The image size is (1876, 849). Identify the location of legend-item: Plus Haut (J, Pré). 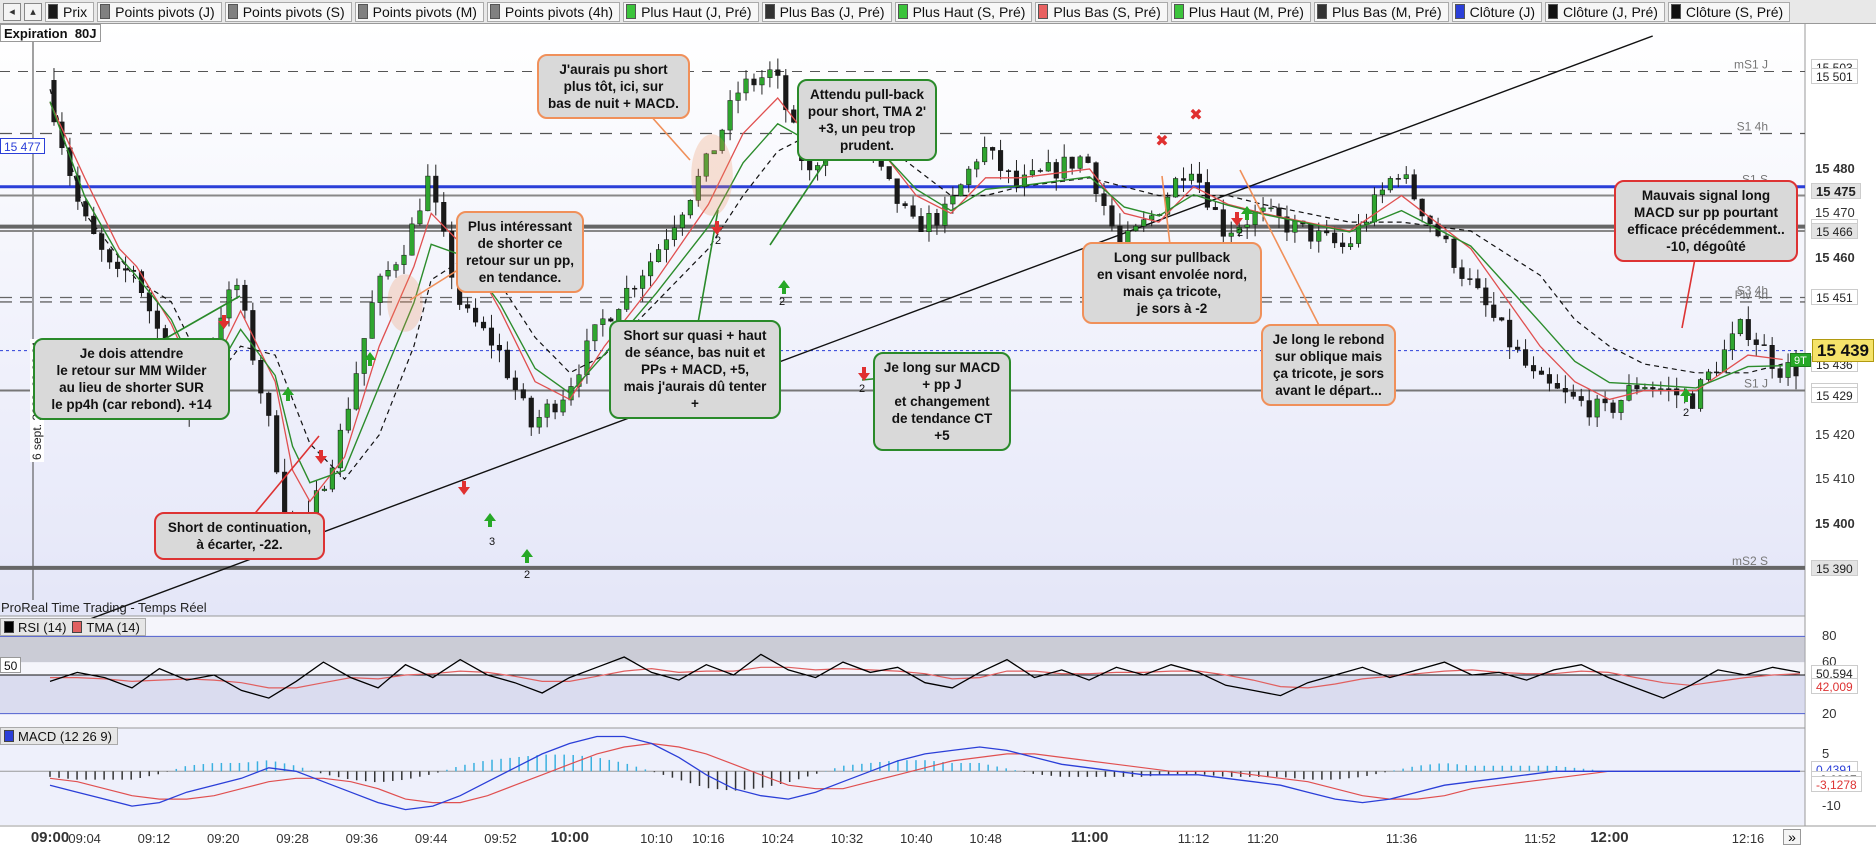
(691, 11).